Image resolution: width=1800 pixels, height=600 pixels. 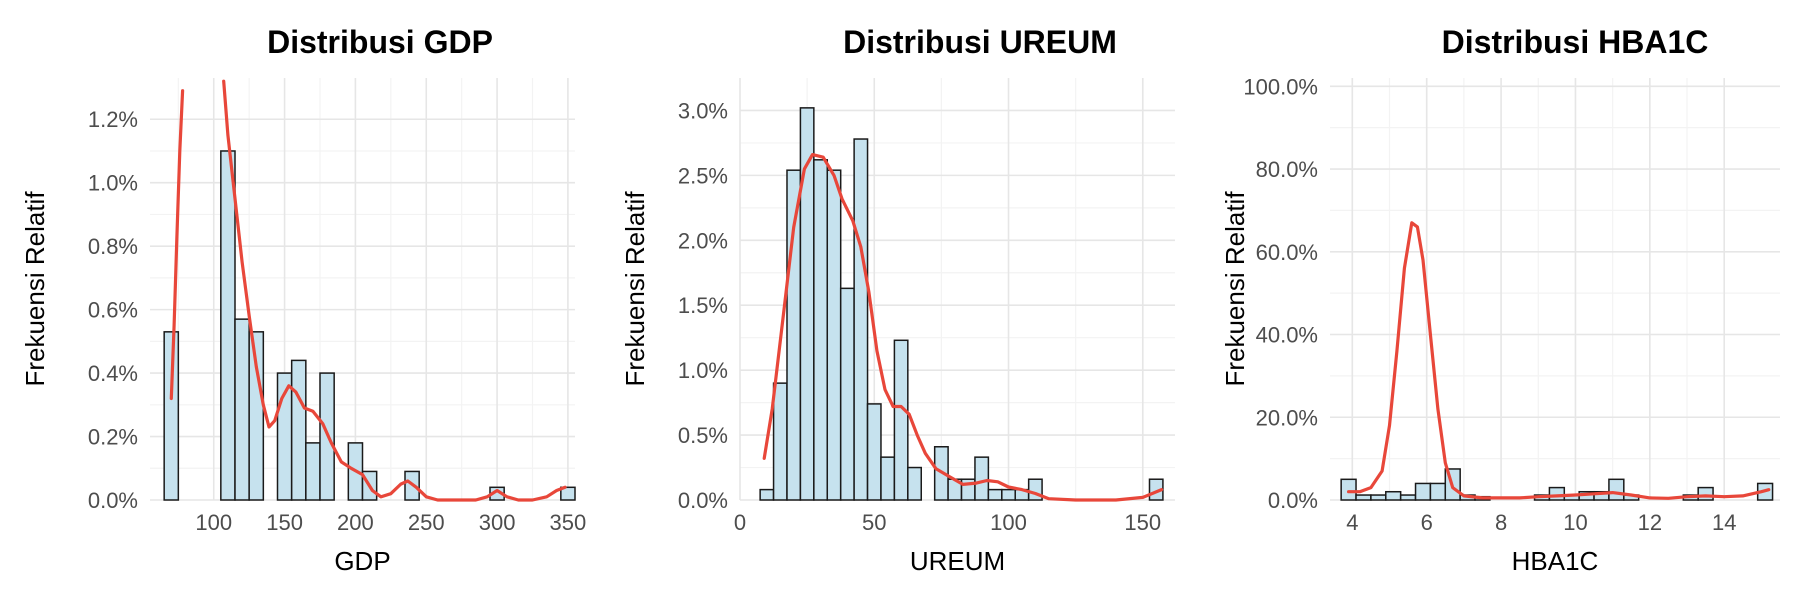 What do you see at coordinates (1352, 522) in the screenshot?
I see `x-tick-label: 4` at bounding box center [1352, 522].